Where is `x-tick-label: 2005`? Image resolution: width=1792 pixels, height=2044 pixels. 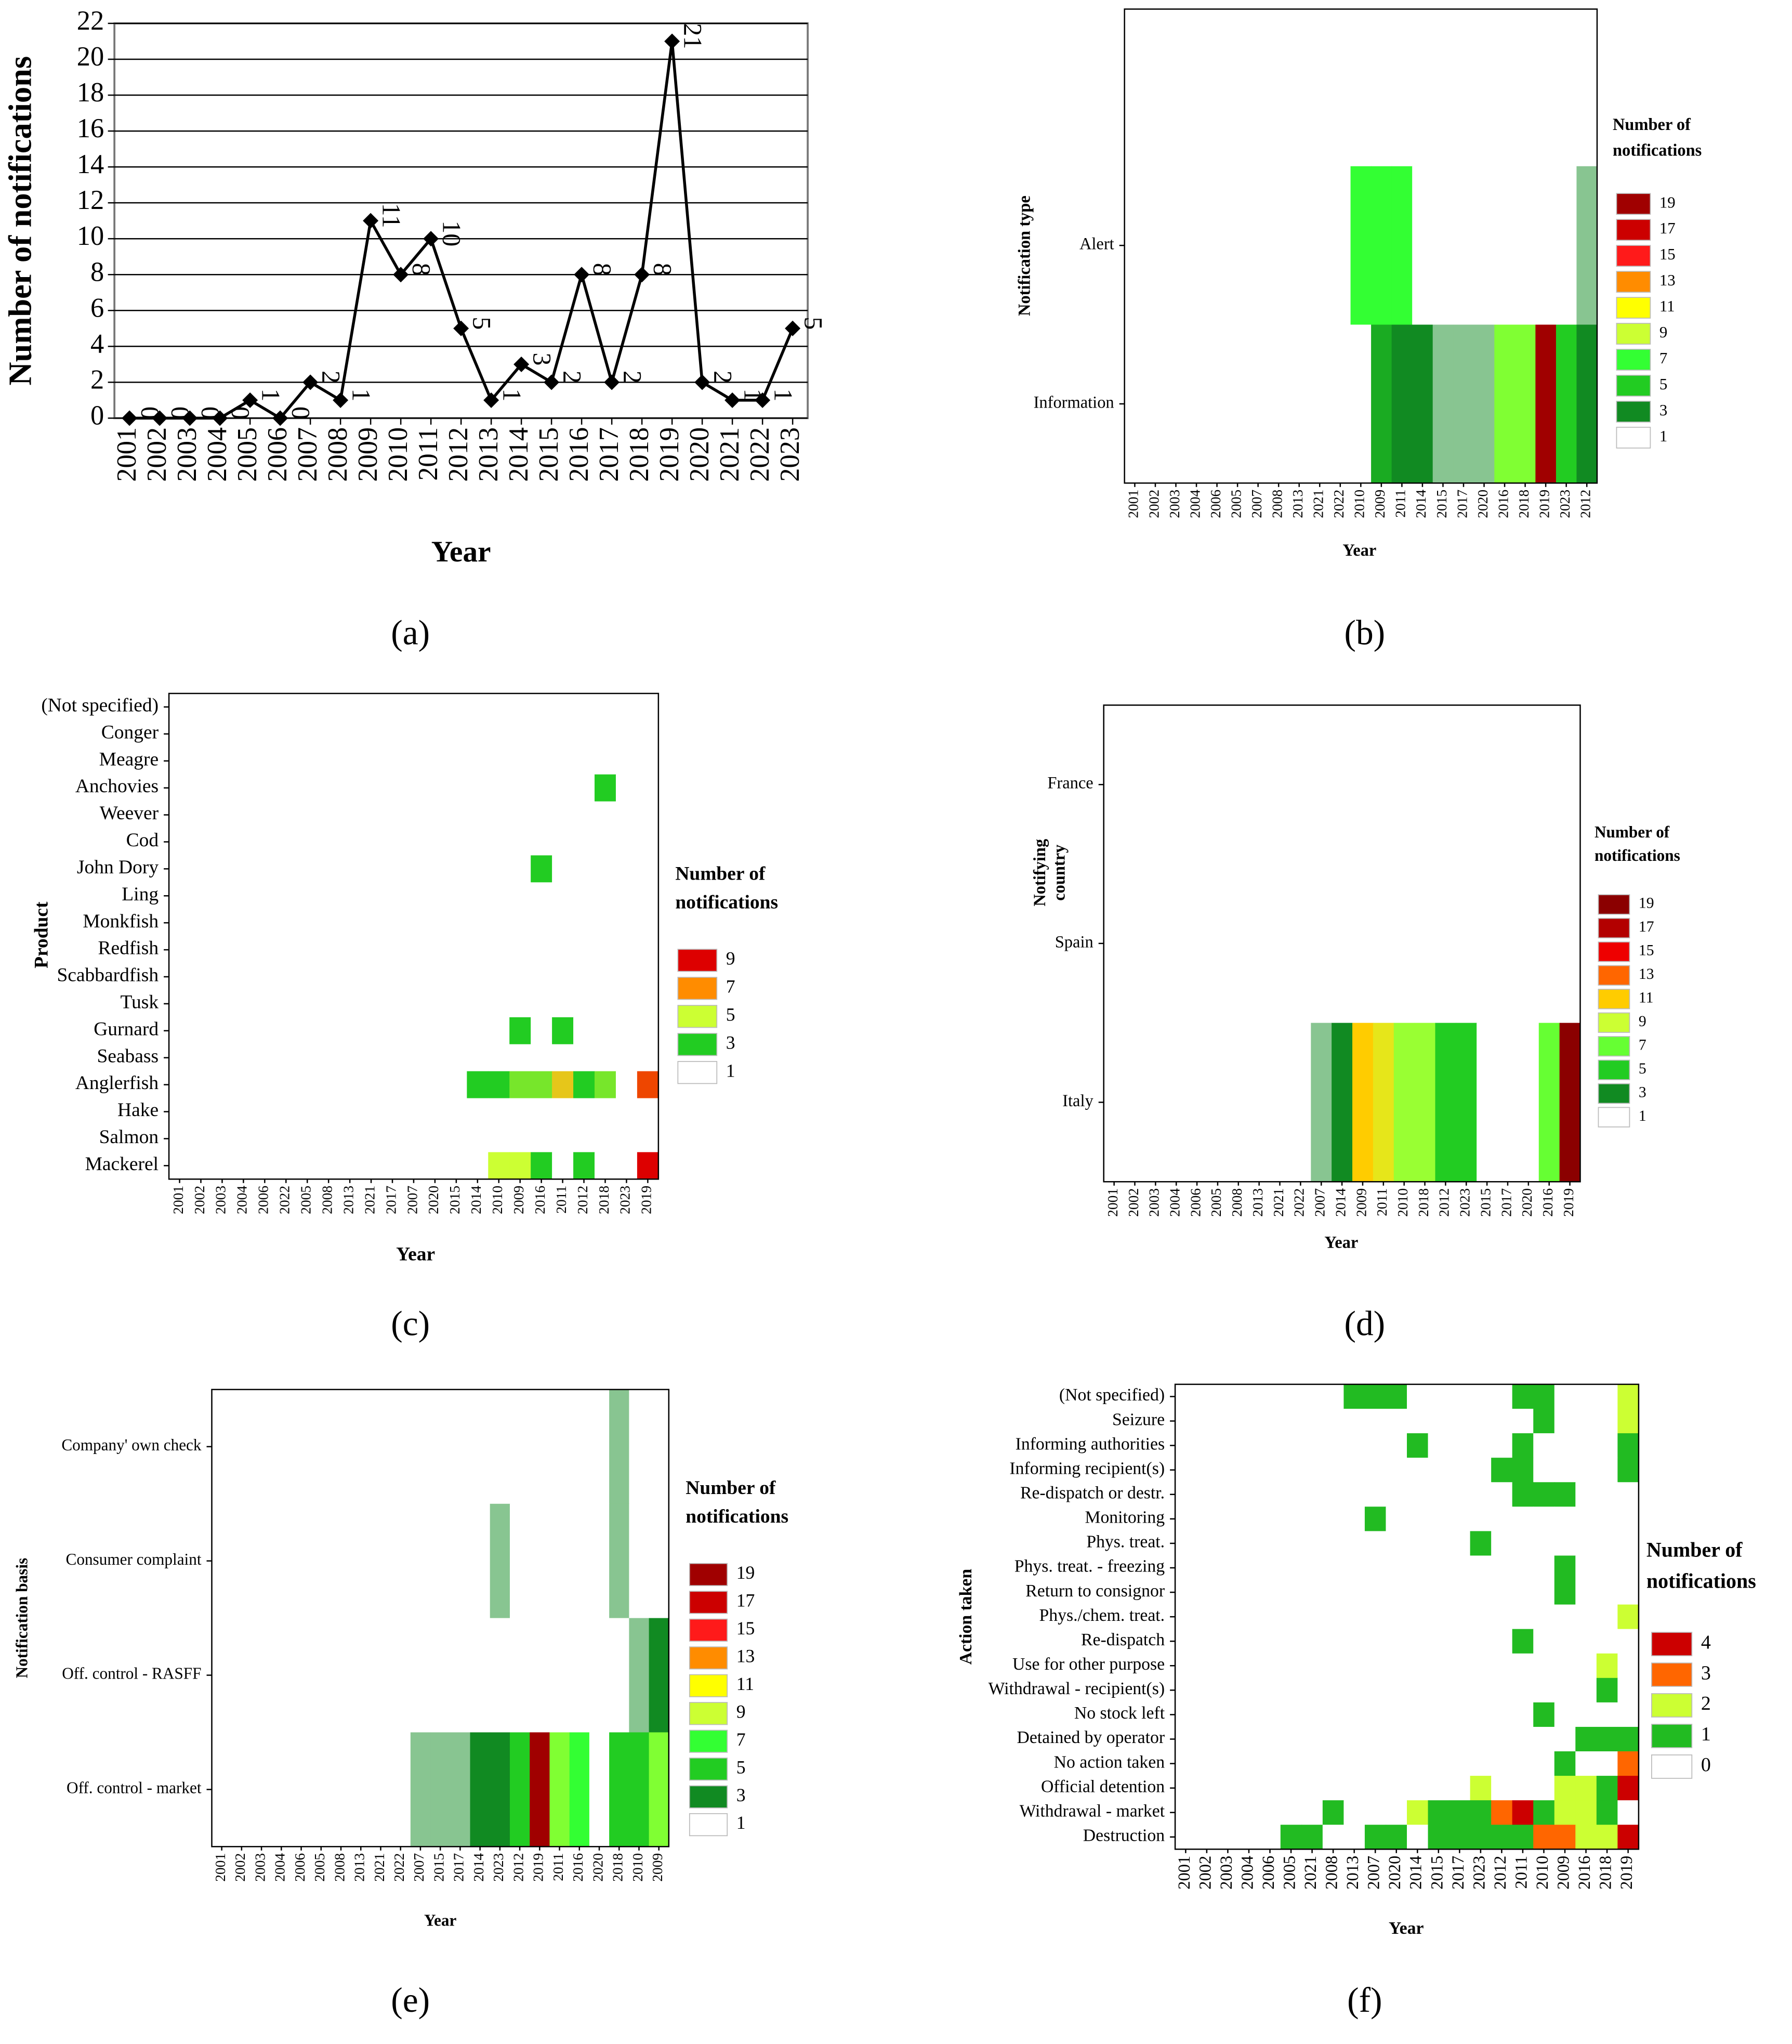
x-tick-label: 2005 is located at coordinates (1216, 1202).